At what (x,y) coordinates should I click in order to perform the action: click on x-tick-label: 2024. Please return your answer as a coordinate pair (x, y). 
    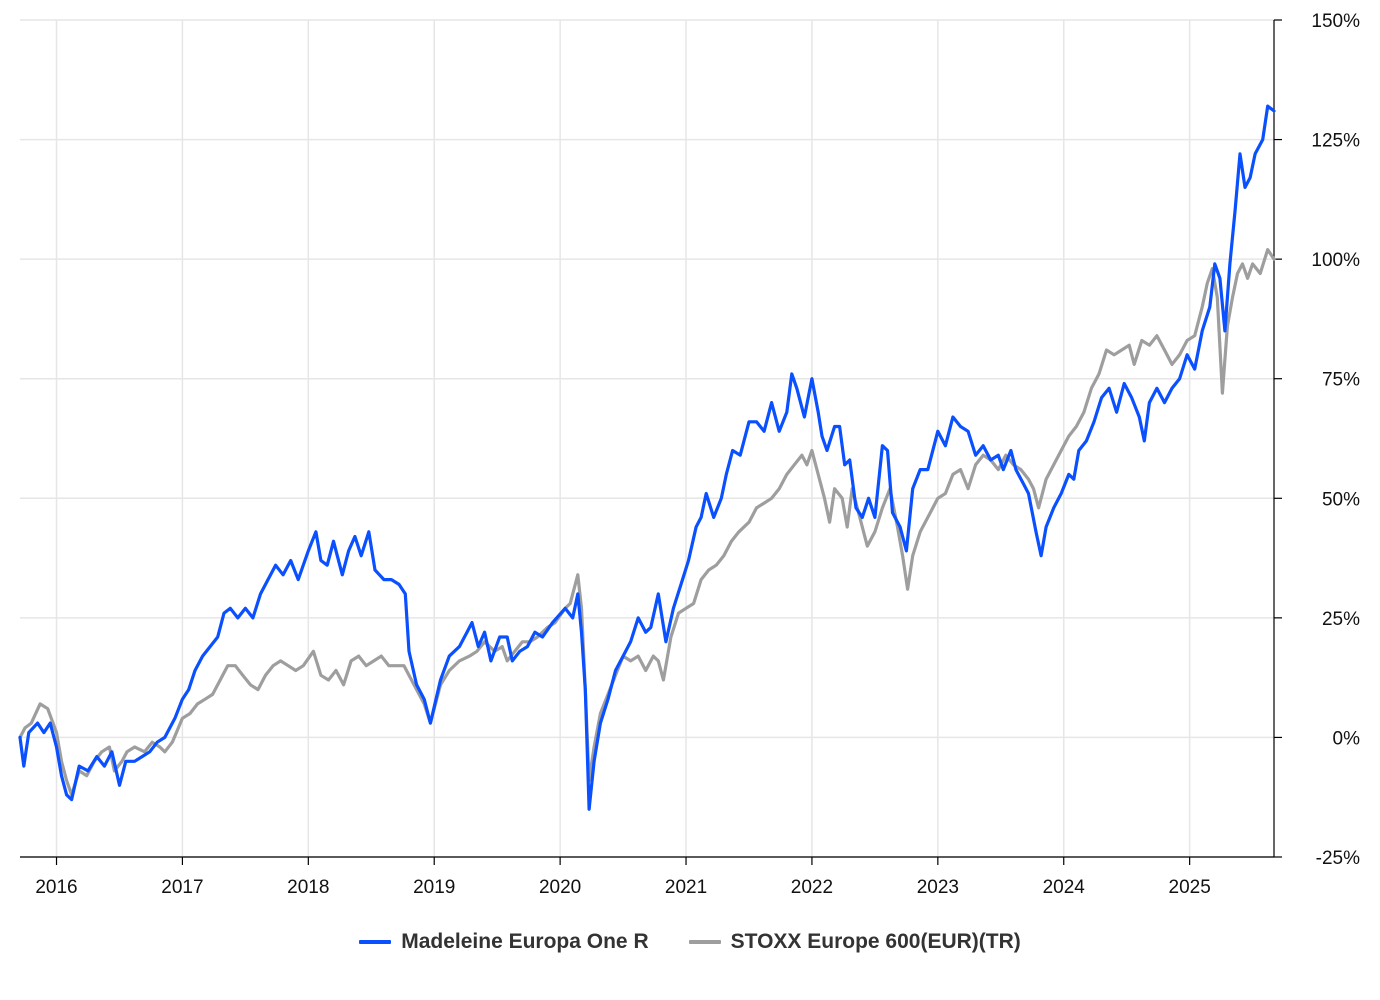
    Looking at the image, I should click on (1064, 887).